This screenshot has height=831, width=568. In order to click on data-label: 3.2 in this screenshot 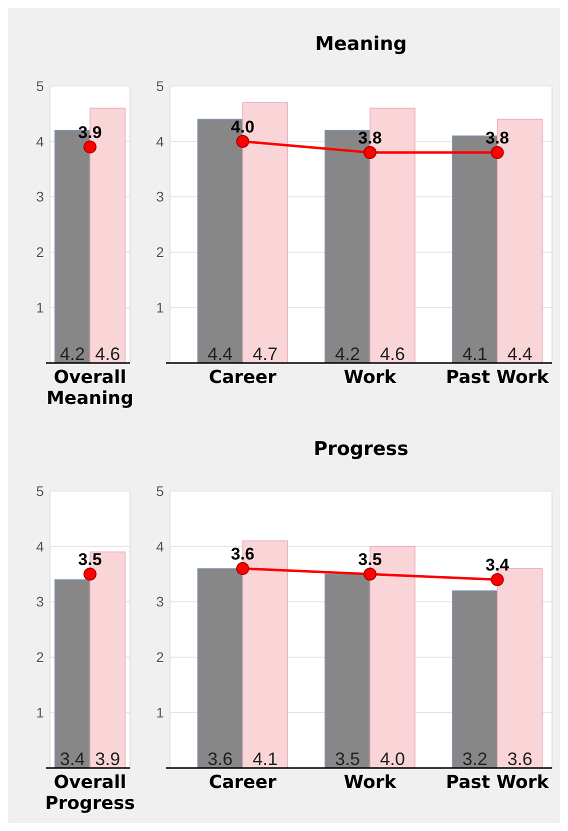, I will do `click(475, 759)`.